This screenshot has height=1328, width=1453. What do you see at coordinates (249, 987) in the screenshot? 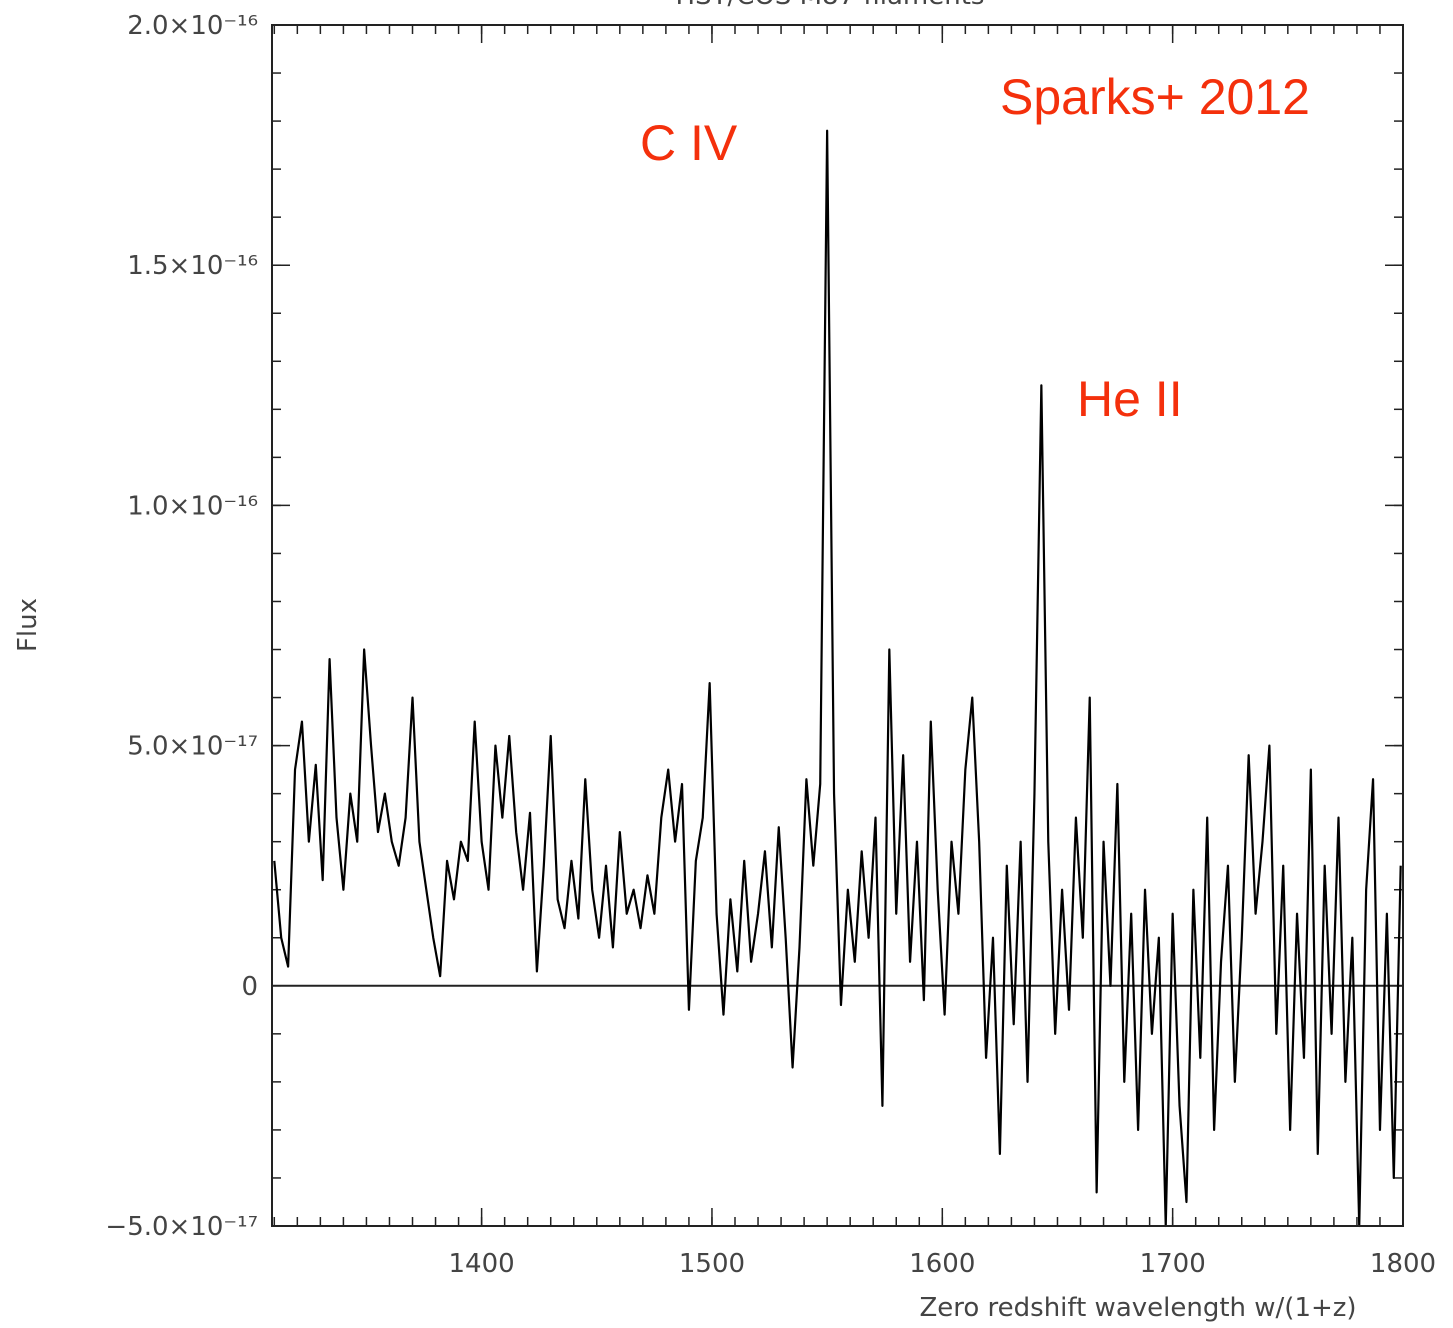
I see `y-tick-label: 0` at bounding box center [249, 987].